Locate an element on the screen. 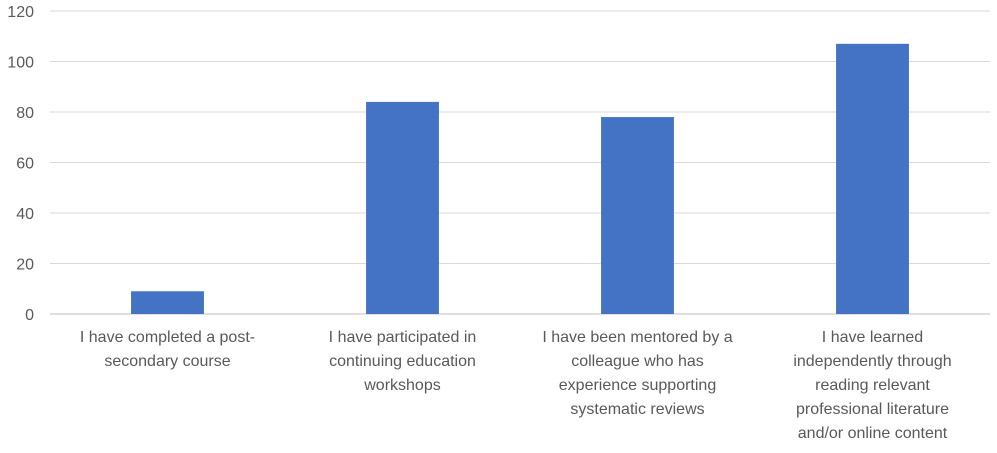 This screenshot has width=997, height=453. x-category-label-line: continuing education is located at coordinates (402, 361).